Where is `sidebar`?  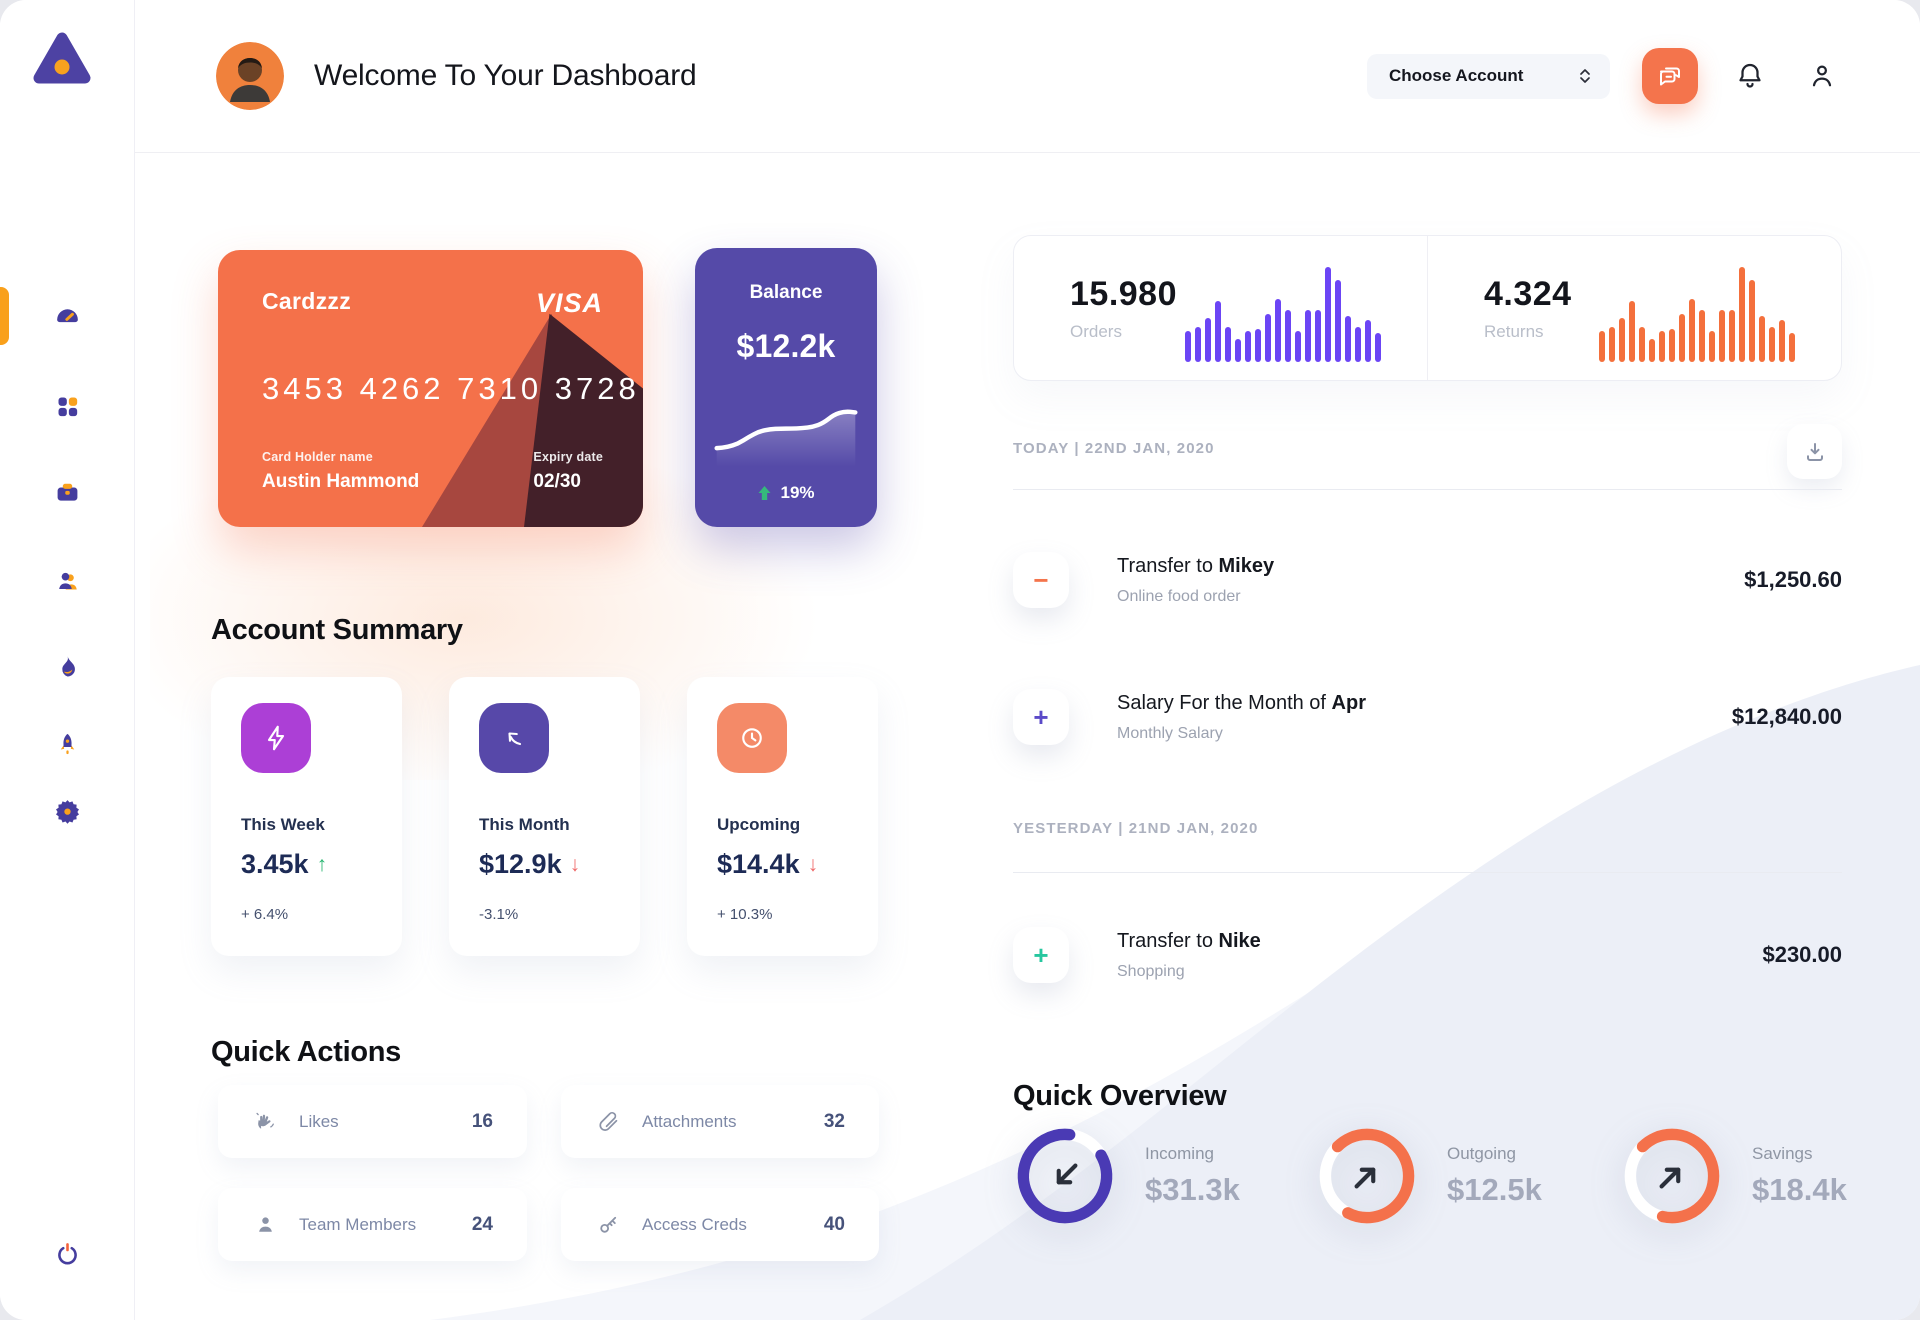 sidebar is located at coordinates (67, 660).